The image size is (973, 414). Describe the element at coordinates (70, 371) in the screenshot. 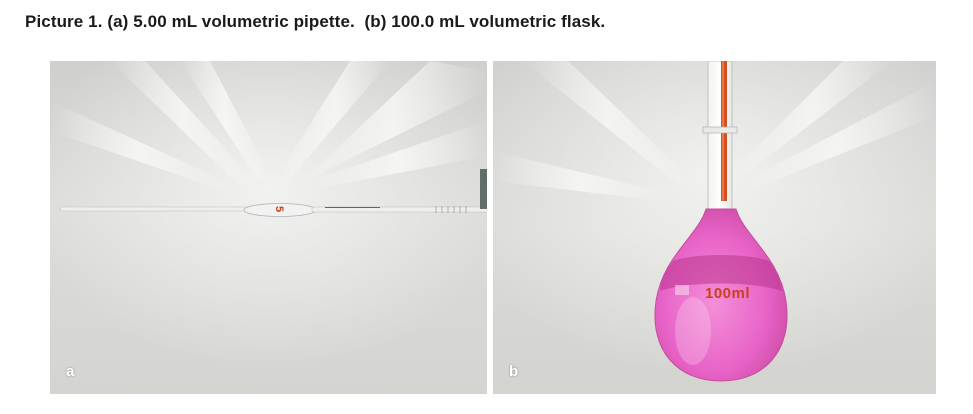

I see `panel-letter-a: a` at that location.